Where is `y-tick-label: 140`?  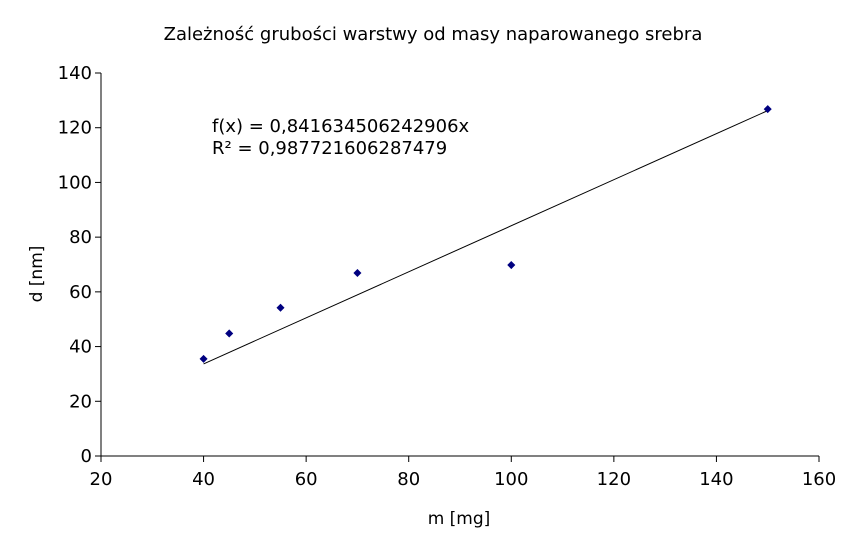
y-tick-label: 140 is located at coordinates (75, 73).